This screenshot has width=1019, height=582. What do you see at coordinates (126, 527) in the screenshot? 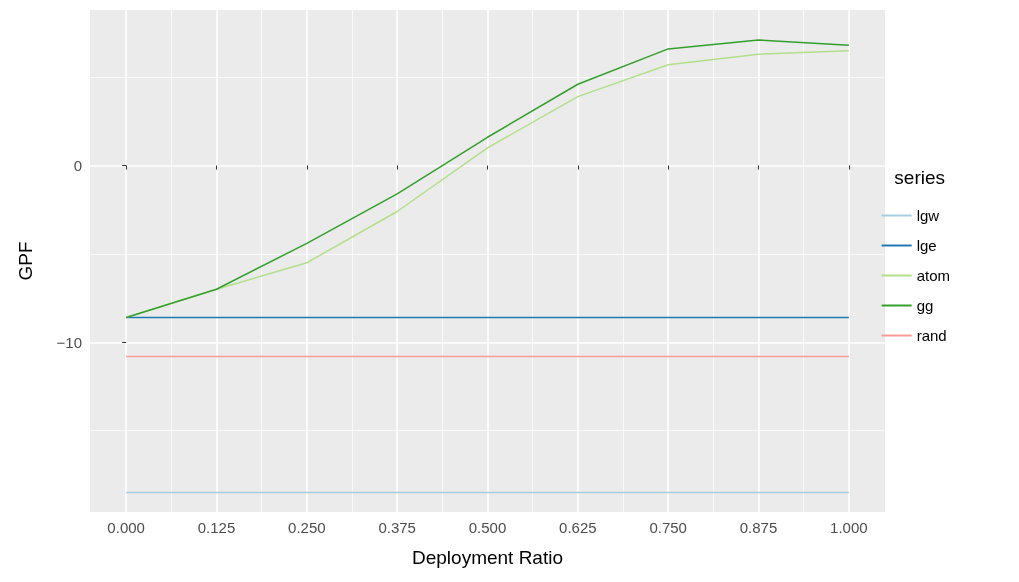
I see `x-tick-label: 0.000` at bounding box center [126, 527].